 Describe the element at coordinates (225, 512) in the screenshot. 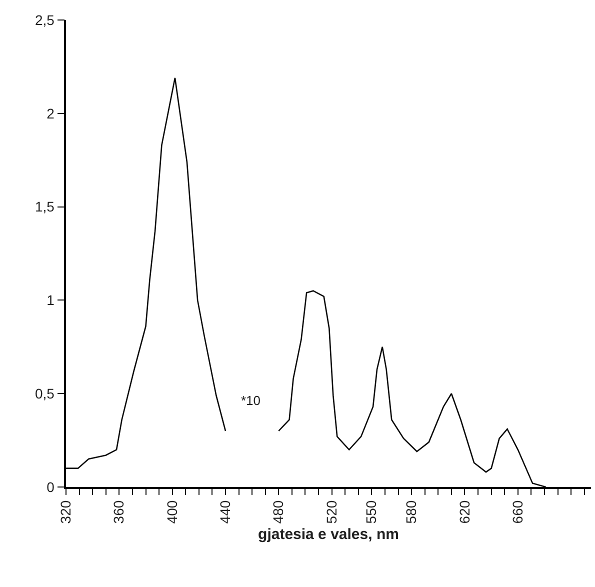

I see `x-tick-label: 440` at that location.